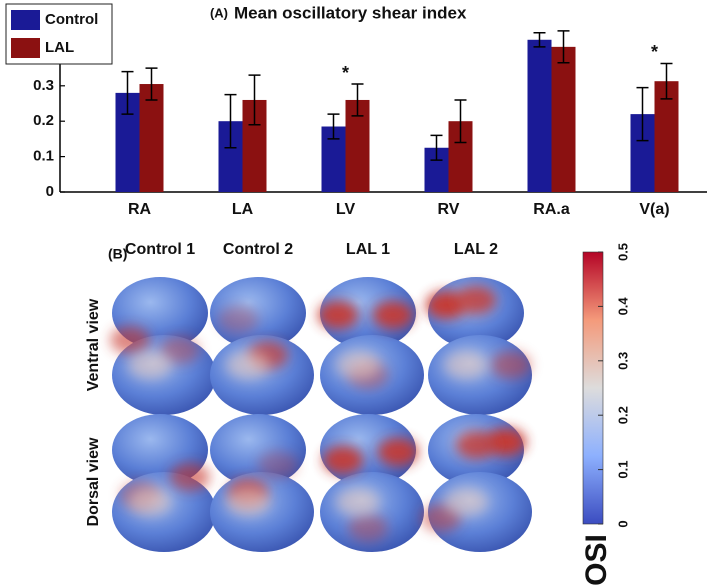  What do you see at coordinates (346, 209) in the screenshot?
I see `x-tick-label: LV` at bounding box center [346, 209].